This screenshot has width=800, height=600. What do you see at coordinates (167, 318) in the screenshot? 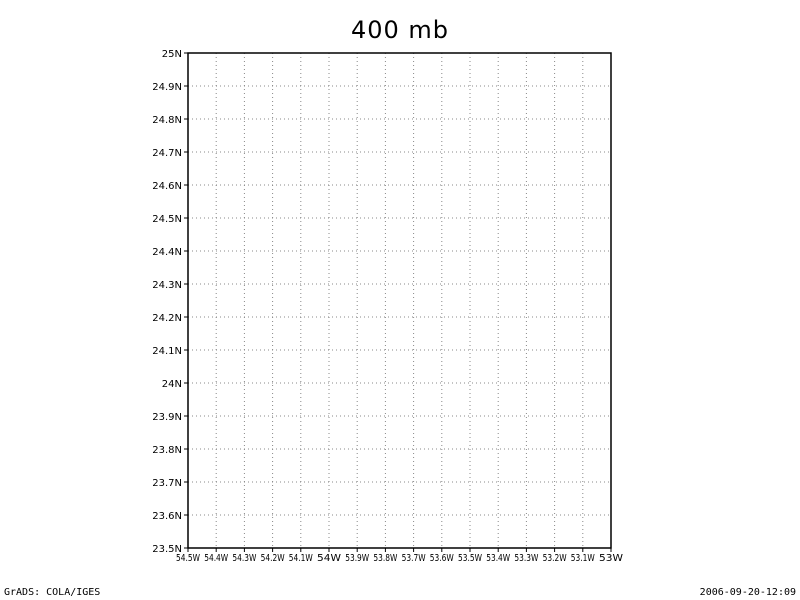
I see `lat-tick-label: 24.2N` at bounding box center [167, 318].